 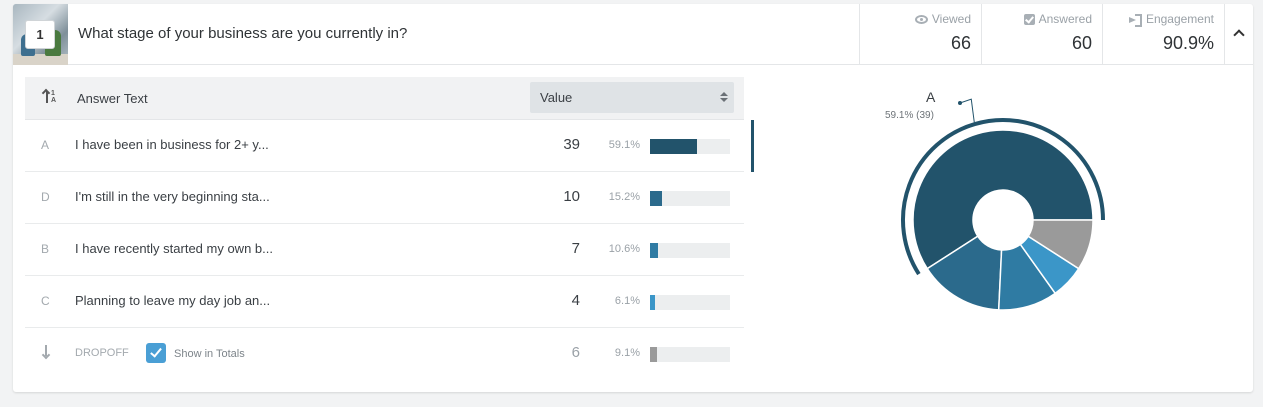 What do you see at coordinates (967, 110) in the screenshot?
I see `callout-line` at bounding box center [967, 110].